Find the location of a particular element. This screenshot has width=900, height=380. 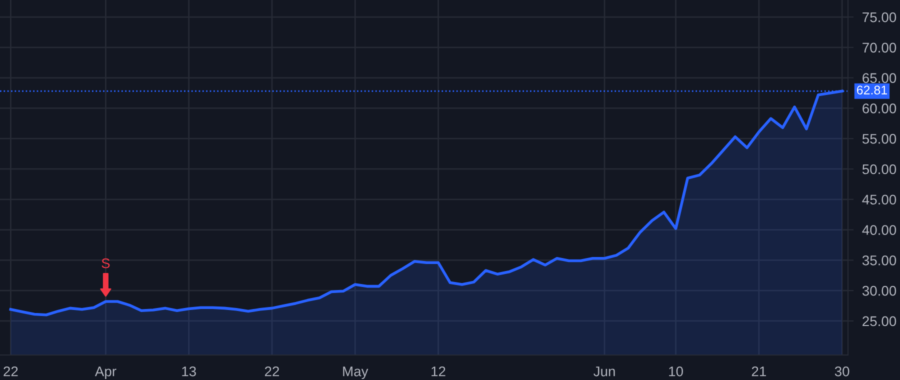

y-tick-label: 35.00 is located at coordinates (879, 261).